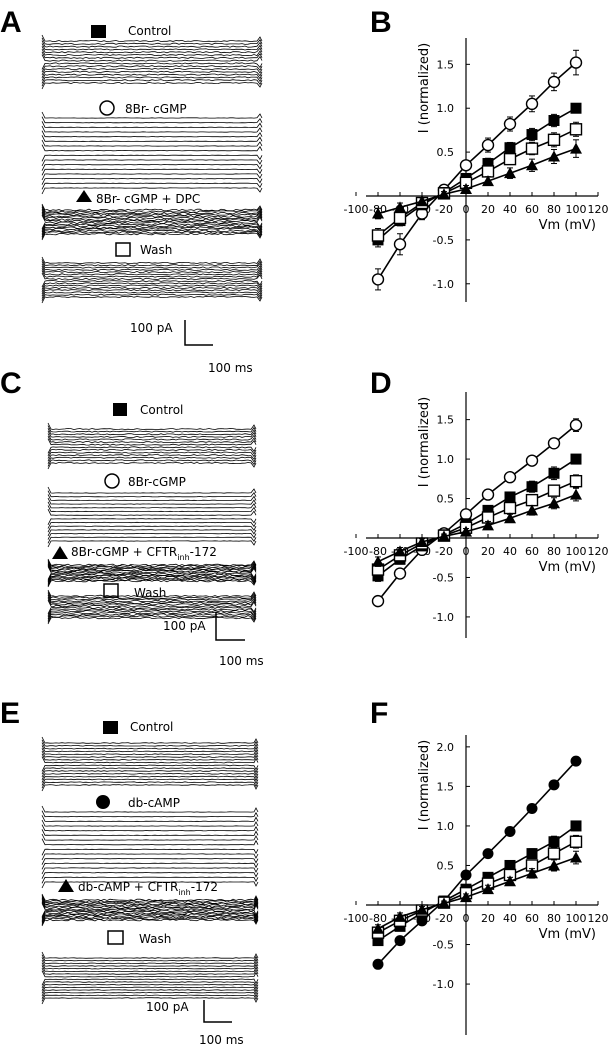 This screenshot has height=1050, width=611. What do you see at coordinates (488, 551) in the screenshot?
I see `x-tick-label: 20` at bounding box center [488, 551].